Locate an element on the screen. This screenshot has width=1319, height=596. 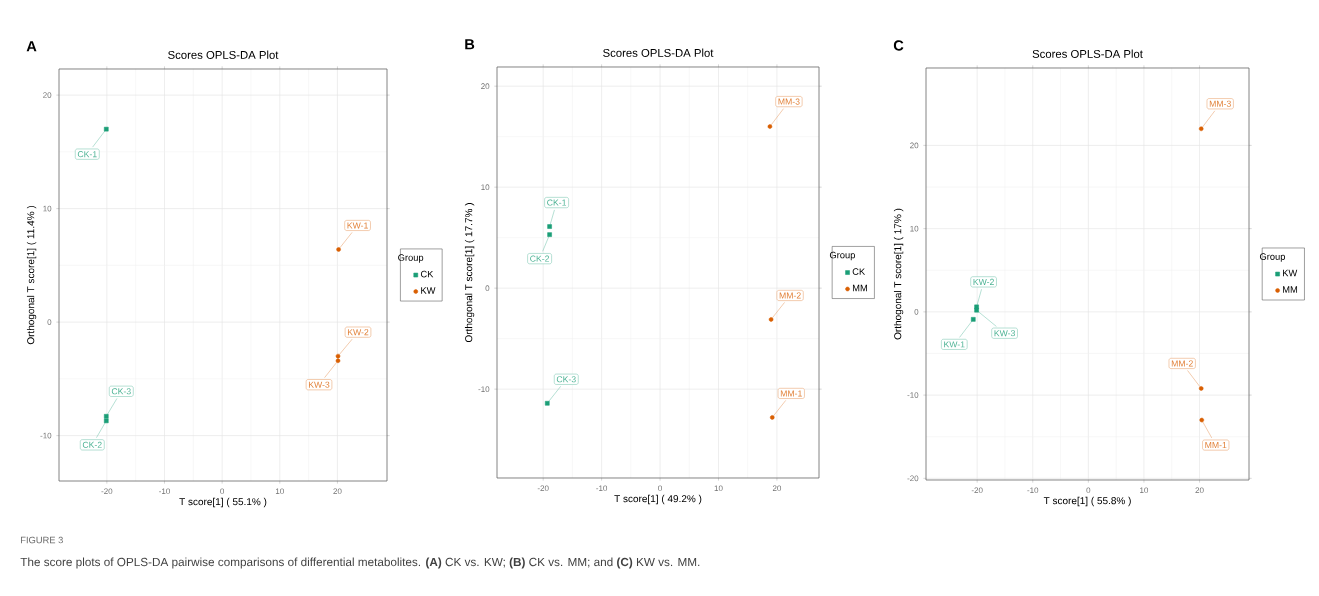
x-axis-title: T score[1] ( 55.1% ) is located at coordinates (223, 502).